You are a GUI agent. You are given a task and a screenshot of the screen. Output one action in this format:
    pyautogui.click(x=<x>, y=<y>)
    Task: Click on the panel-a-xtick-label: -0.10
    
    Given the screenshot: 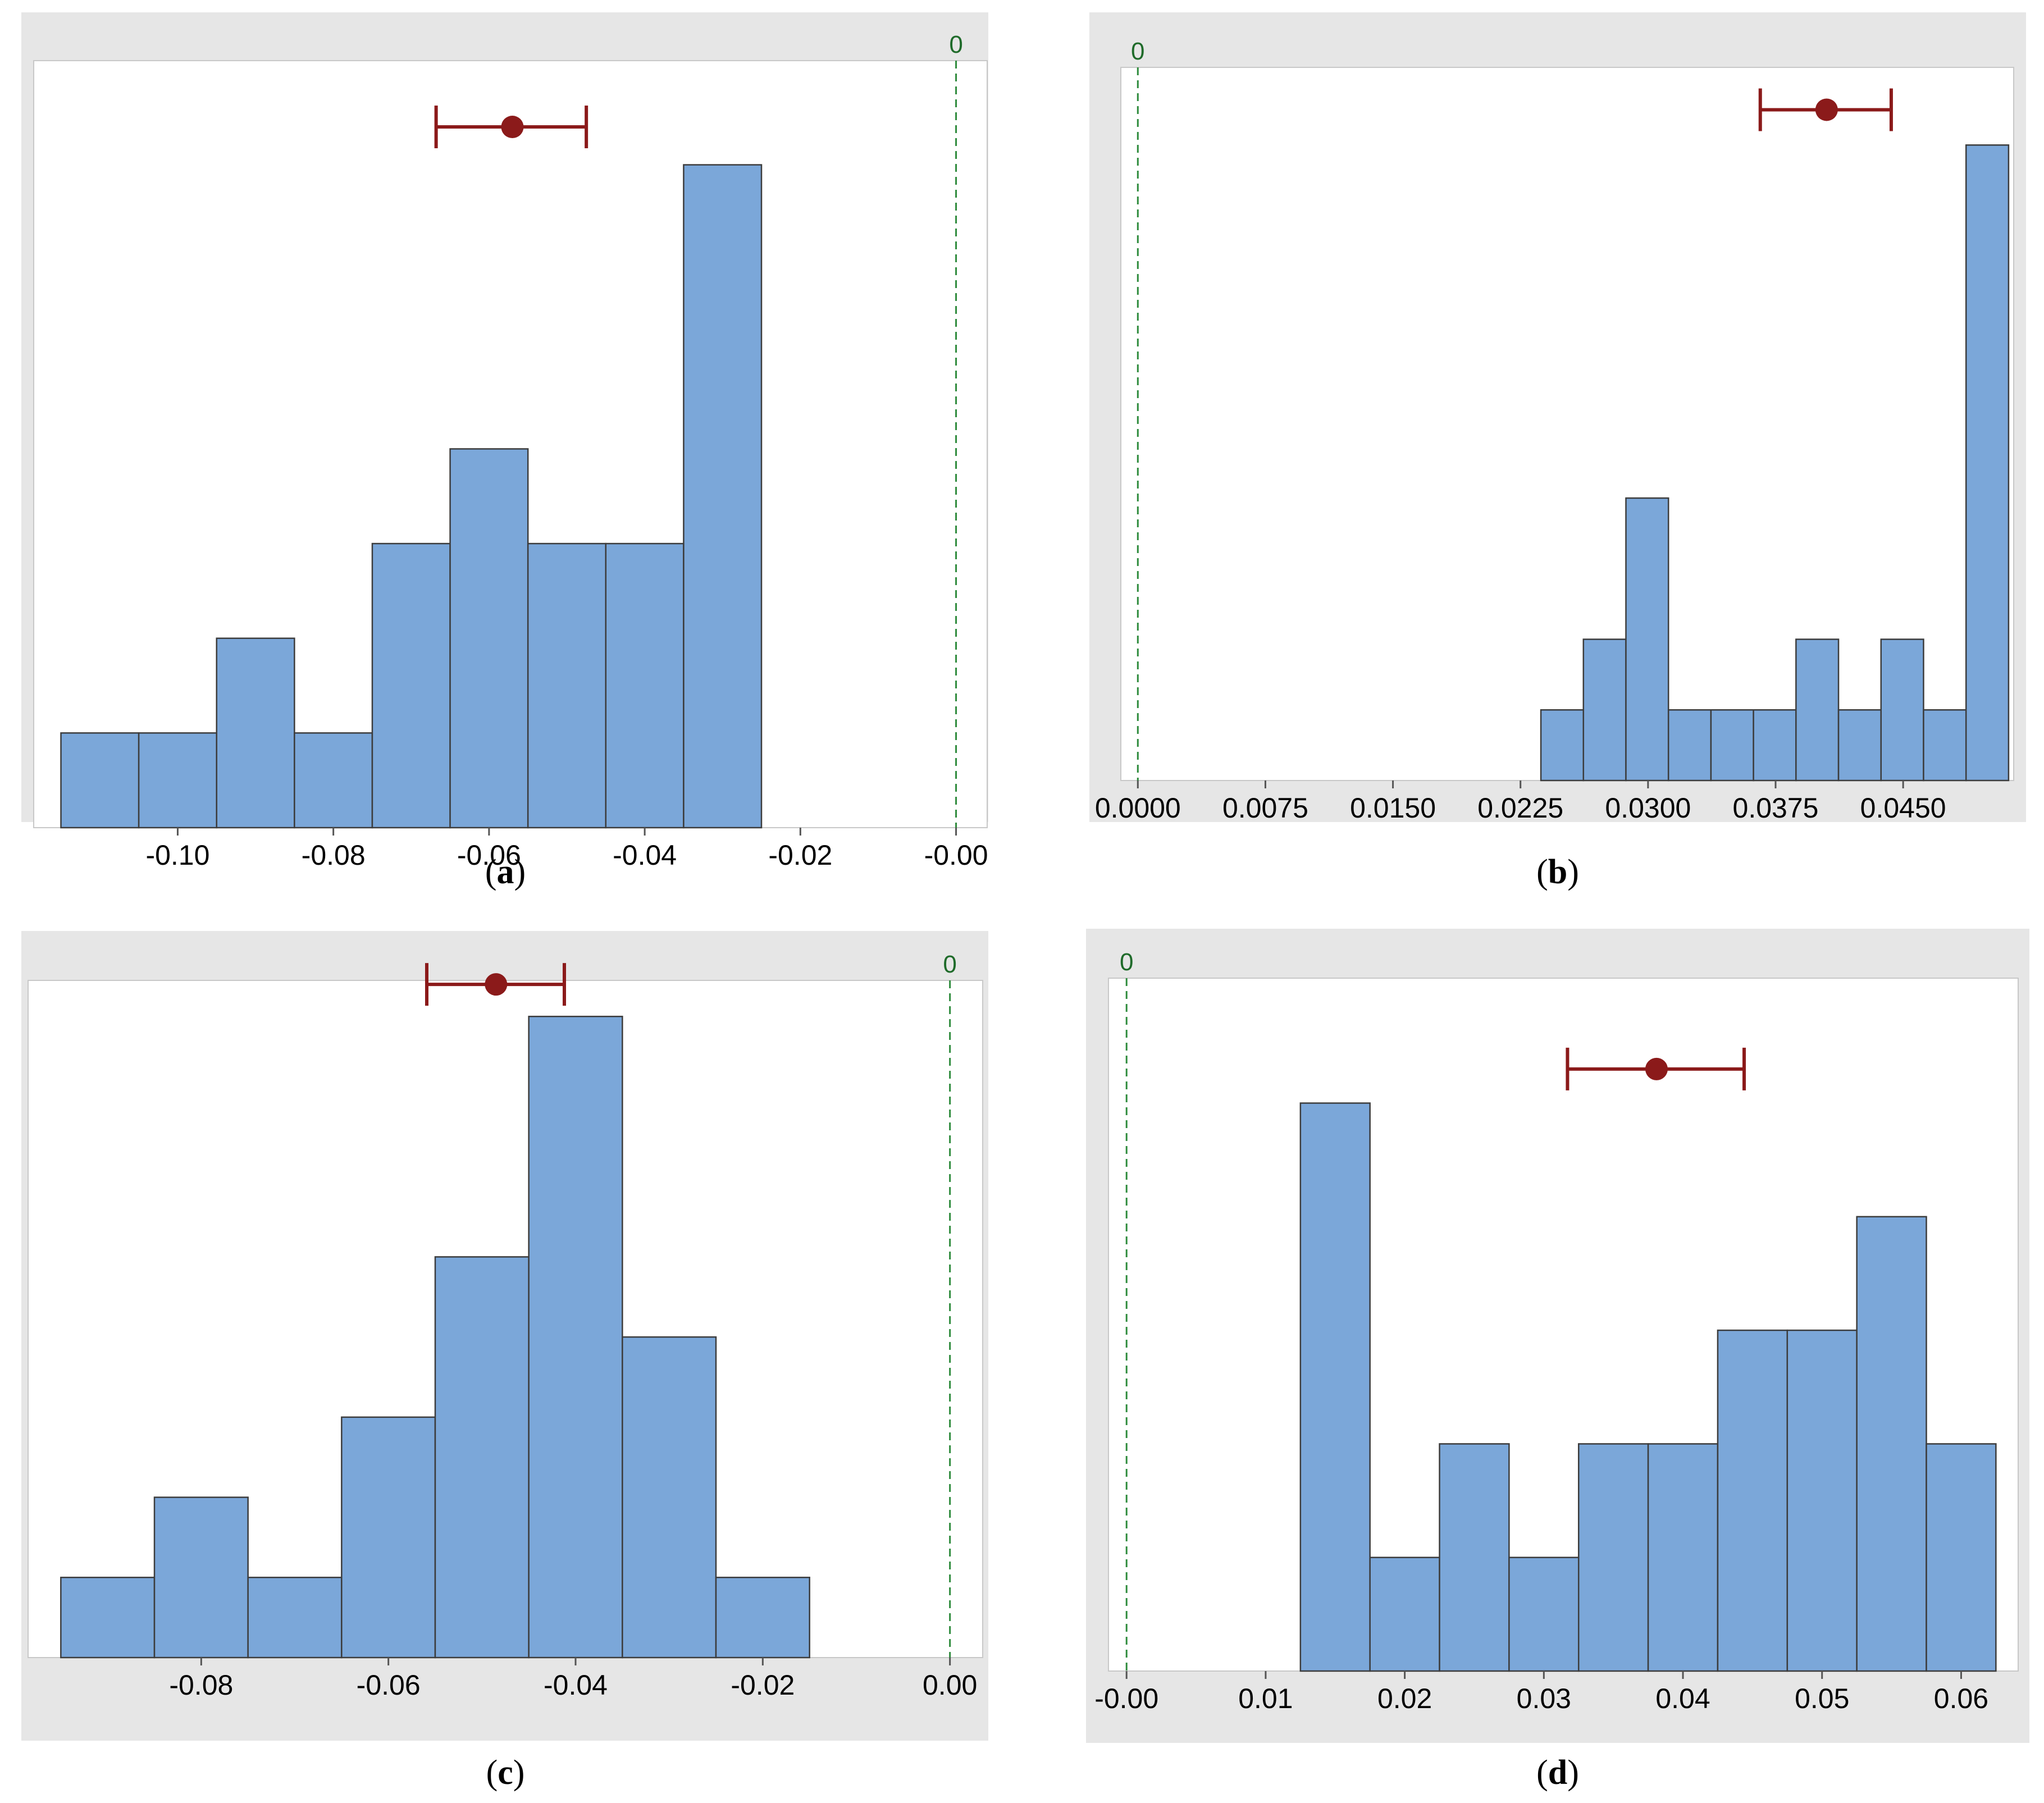 What is the action you would take?
    pyautogui.click(x=177, y=855)
    